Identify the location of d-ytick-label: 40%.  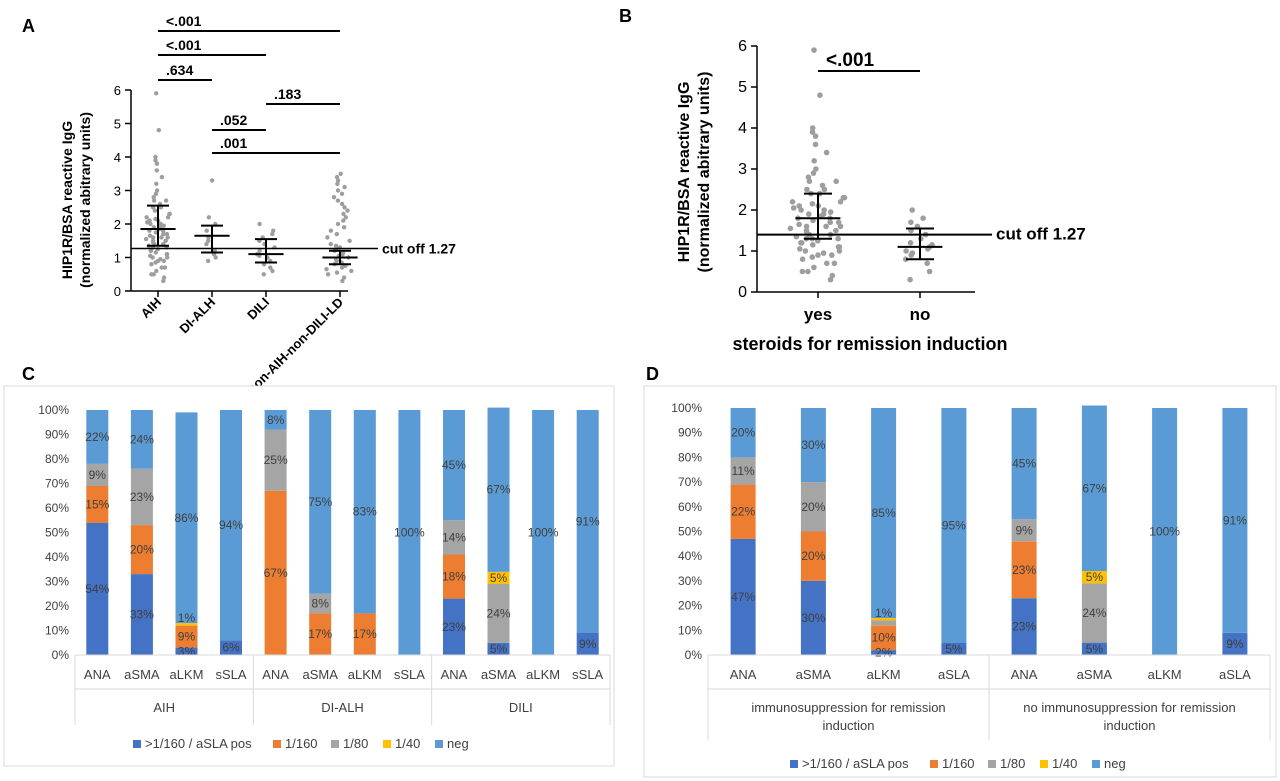
(690, 556).